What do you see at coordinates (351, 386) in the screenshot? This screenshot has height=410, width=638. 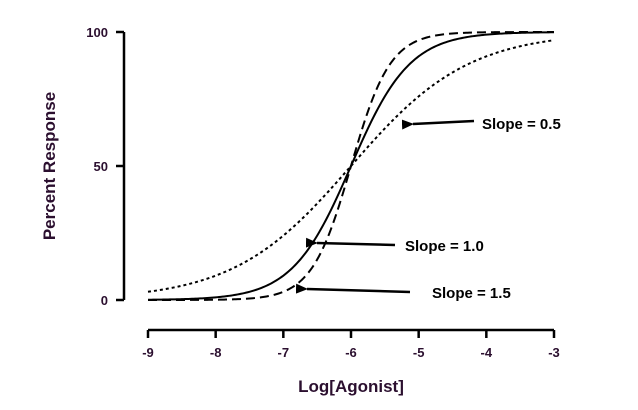 I see `x-axis-title: Log[Agonist]` at bounding box center [351, 386].